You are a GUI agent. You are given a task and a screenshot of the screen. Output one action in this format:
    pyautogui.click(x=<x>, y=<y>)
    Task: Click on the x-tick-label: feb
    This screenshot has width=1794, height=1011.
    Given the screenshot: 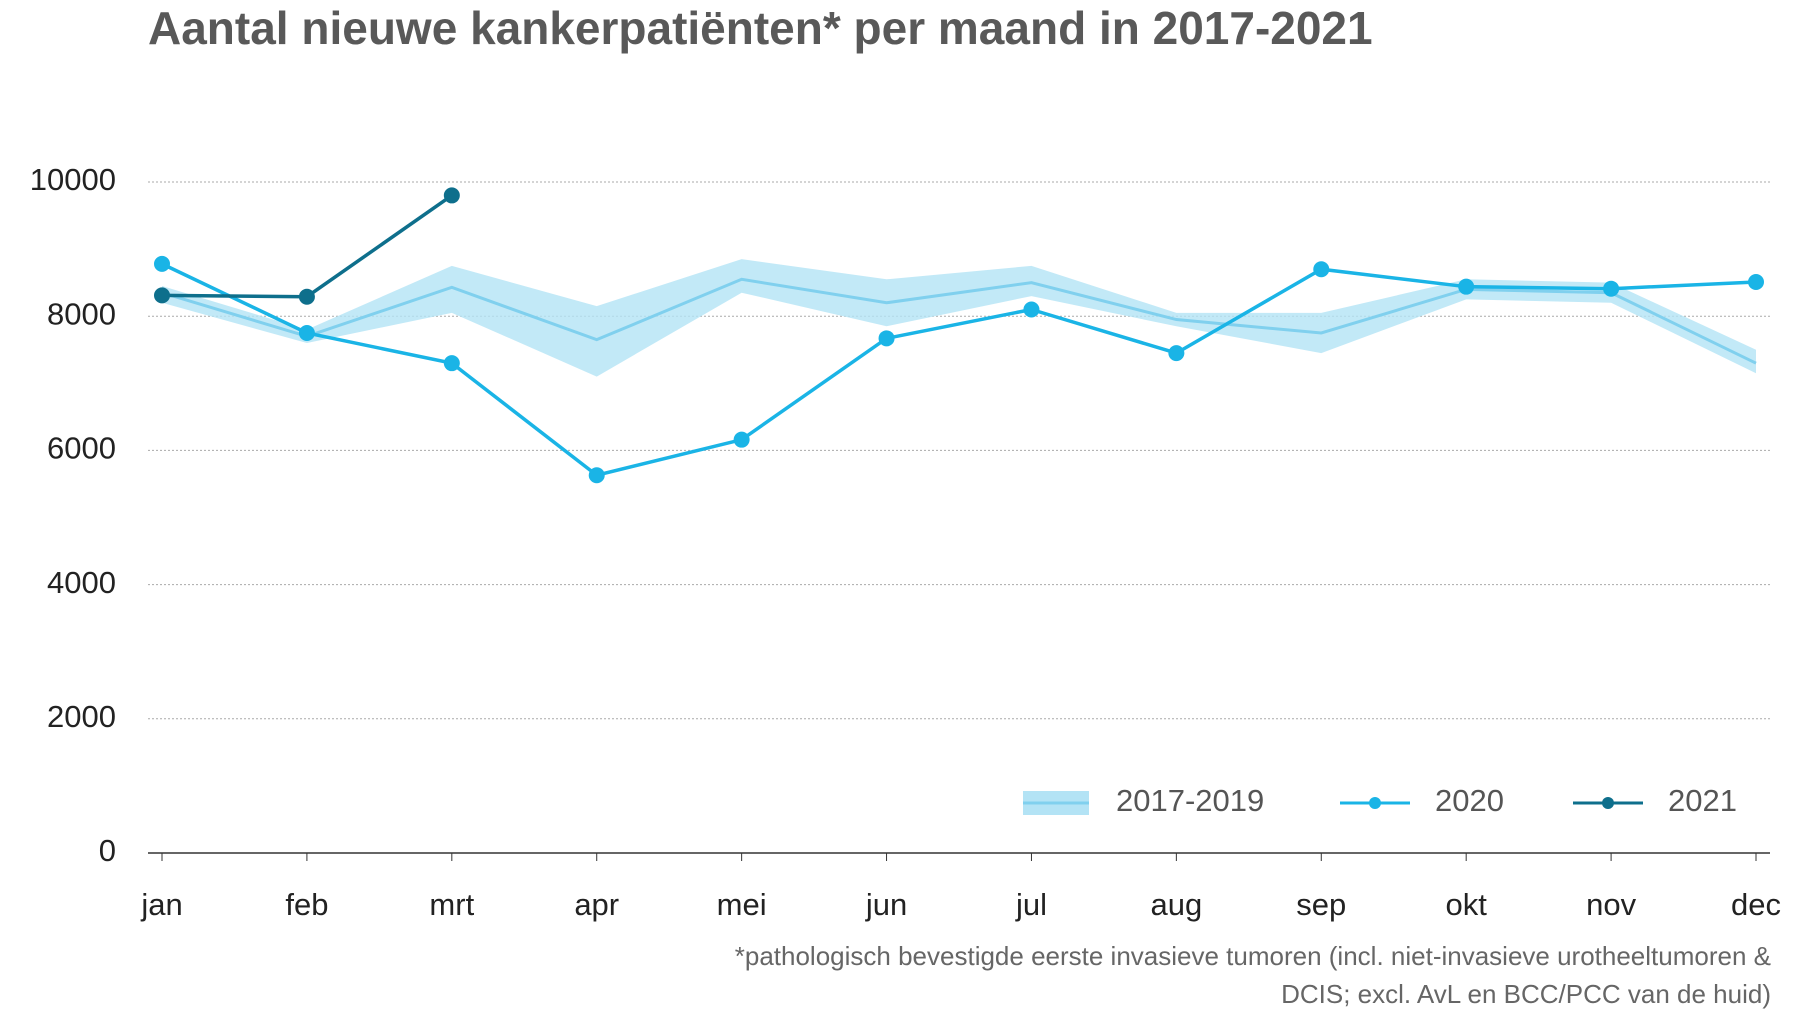 What is the action you would take?
    pyautogui.click(x=306, y=904)
    